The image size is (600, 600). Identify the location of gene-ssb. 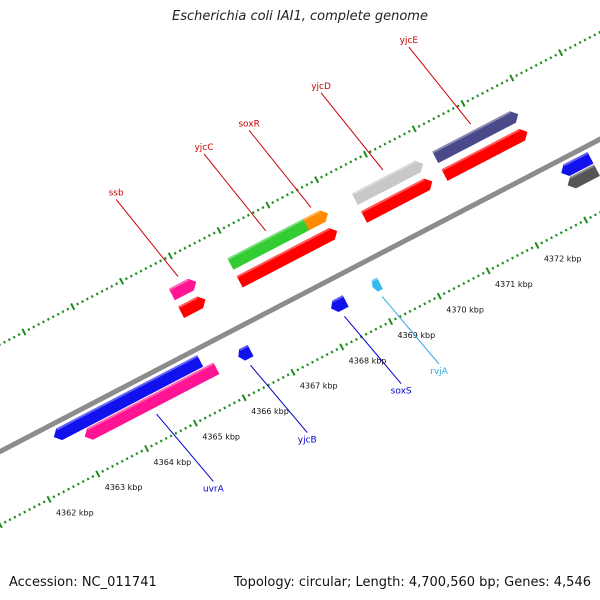
(183, 288).